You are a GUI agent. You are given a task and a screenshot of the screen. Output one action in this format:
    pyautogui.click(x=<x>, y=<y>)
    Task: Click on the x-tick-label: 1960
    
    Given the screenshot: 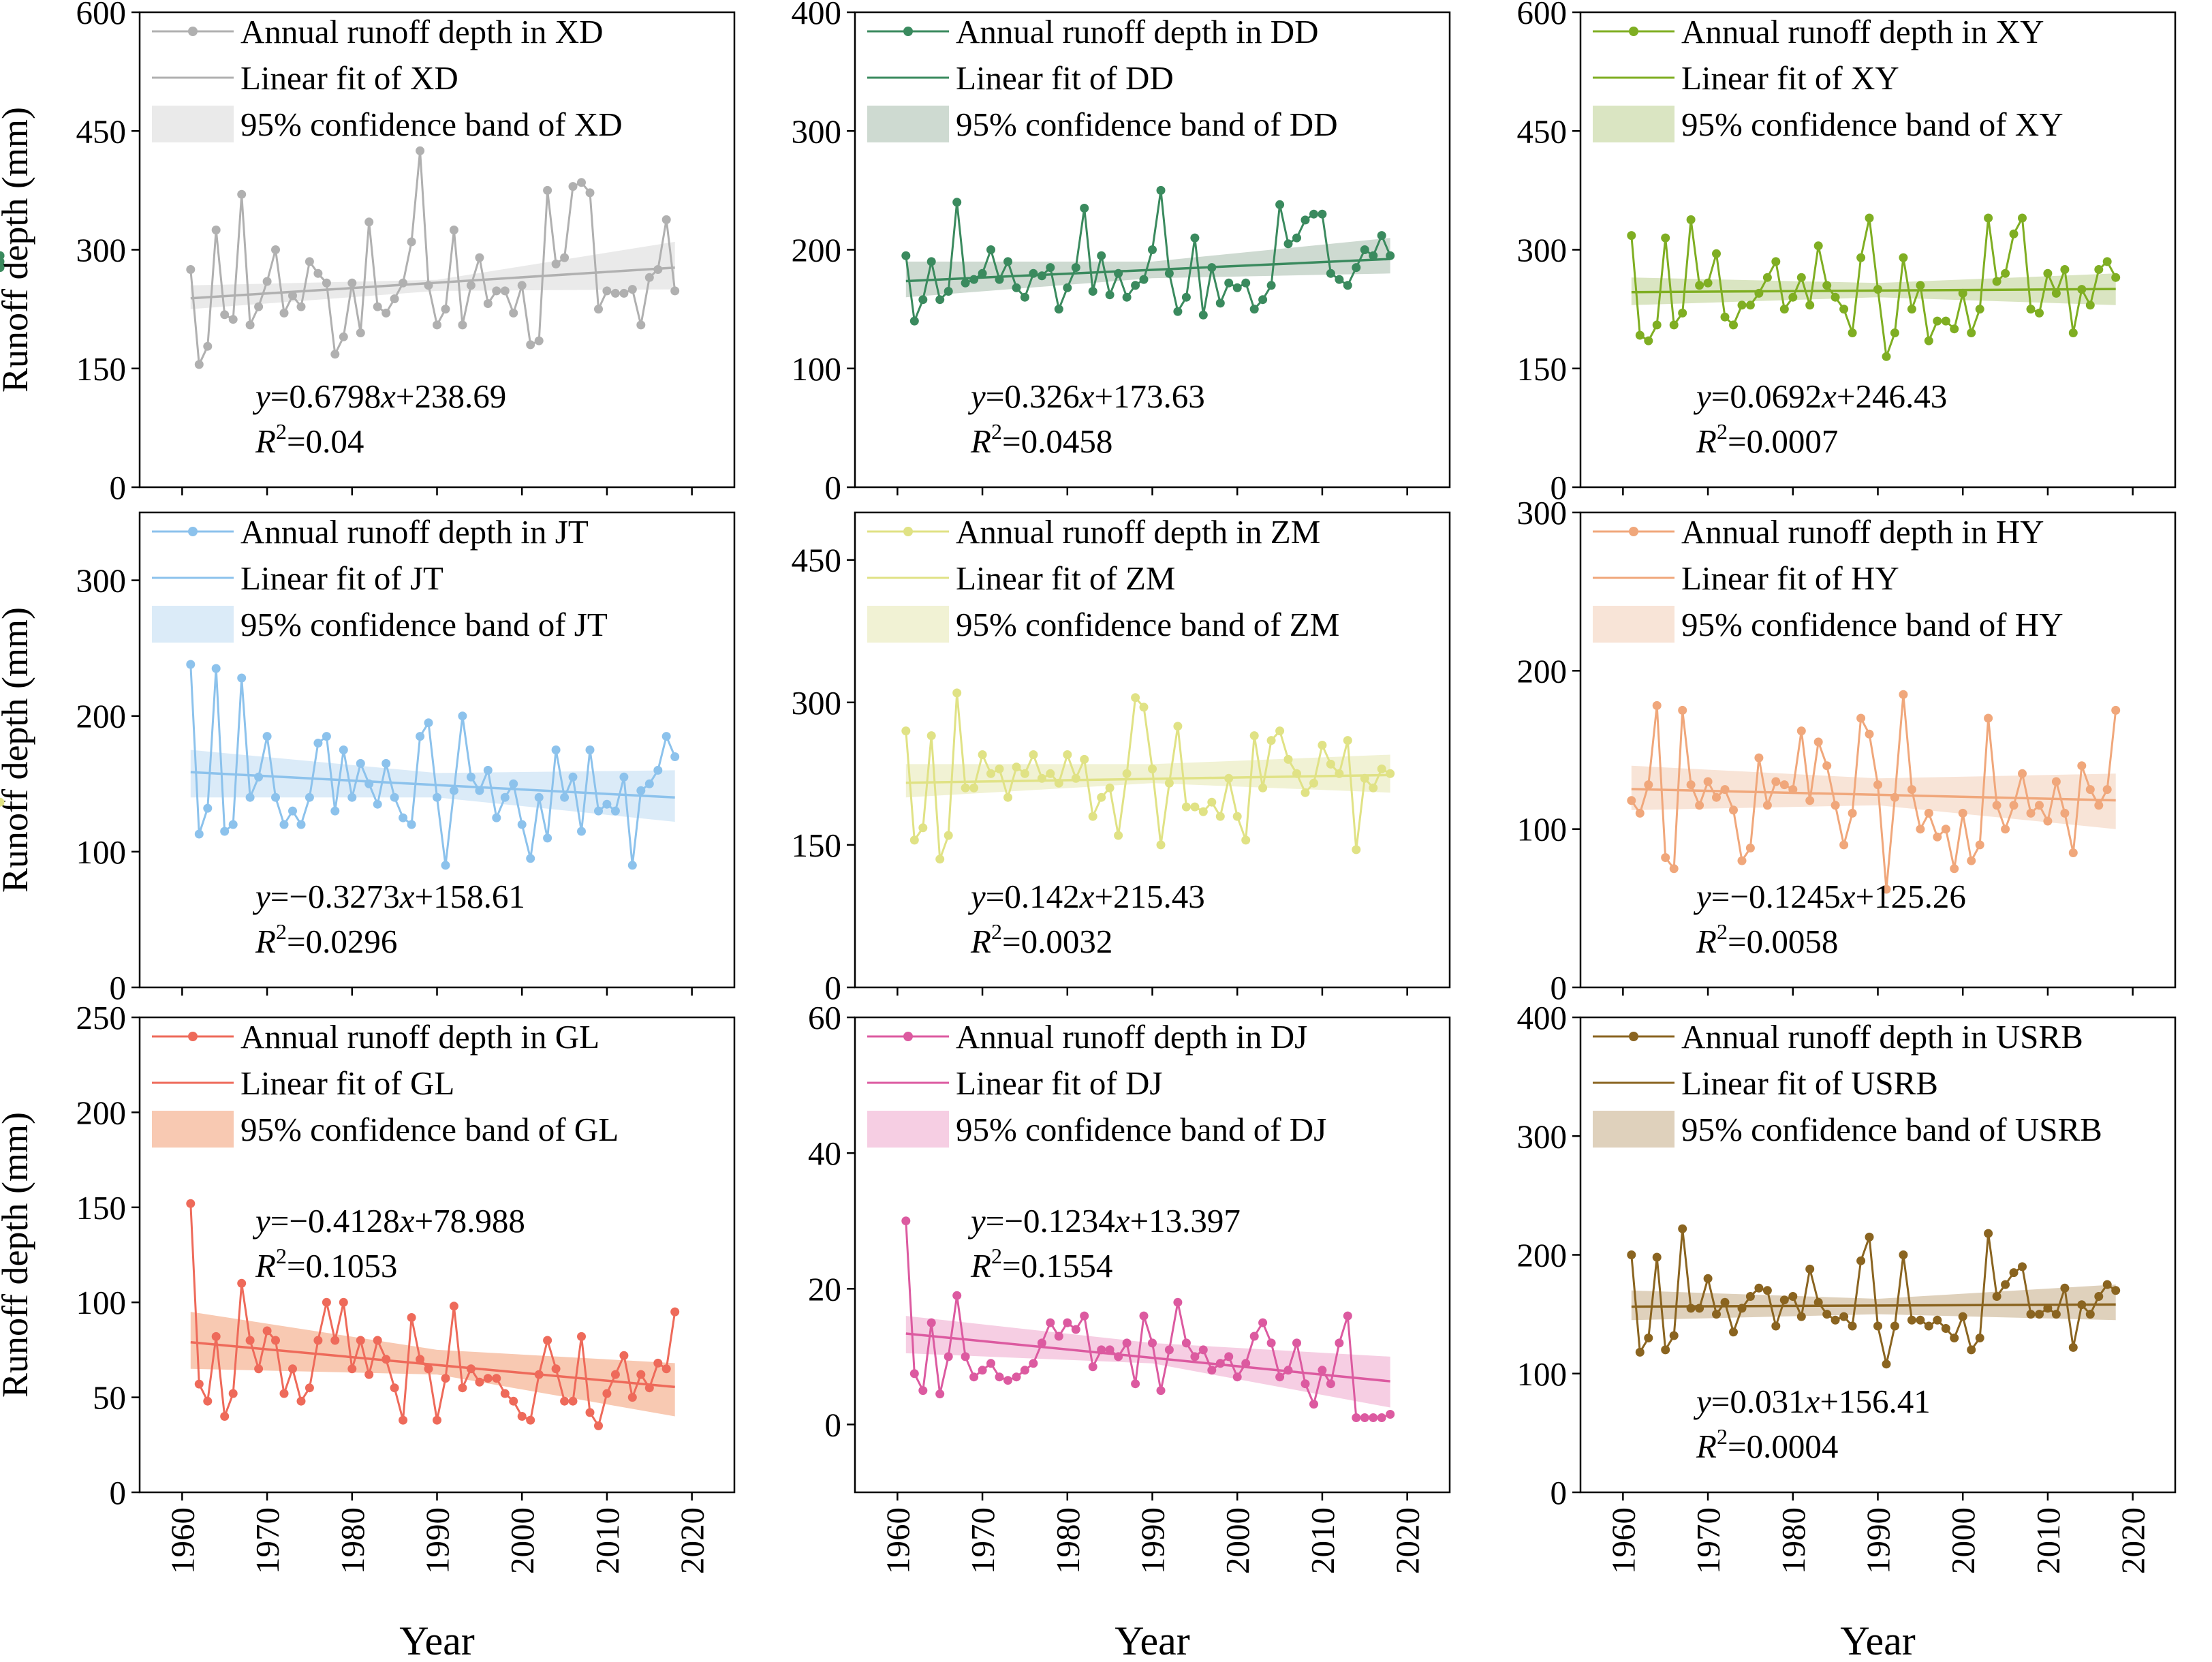 What is the action you would take?
    pyautogui.click(x=182, y=1540)
    